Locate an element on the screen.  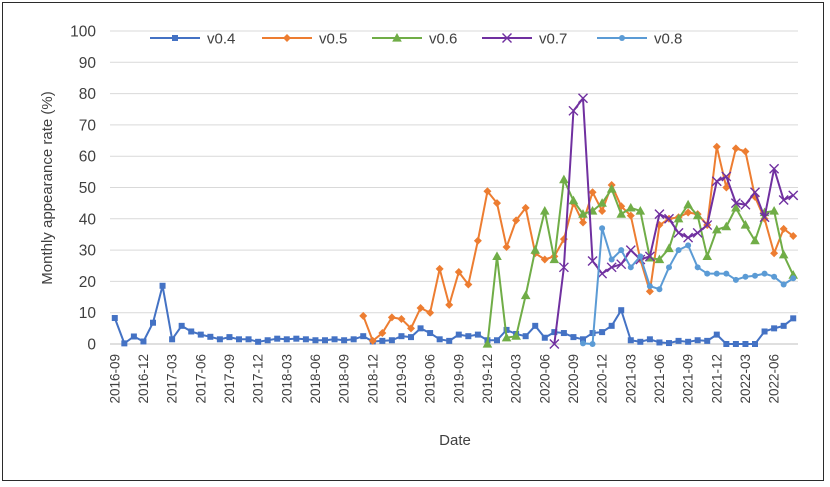
x-tick-label: 2021-03 is located at coordinates (630, 379).